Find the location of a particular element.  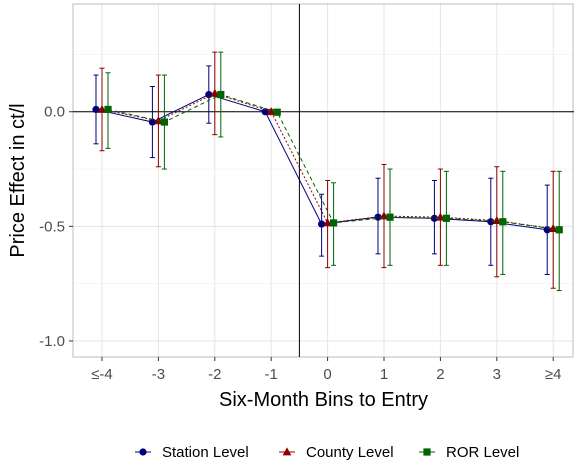

x-axis-title: Six-Month Bins to Entry is located at coordinates (323, 400).